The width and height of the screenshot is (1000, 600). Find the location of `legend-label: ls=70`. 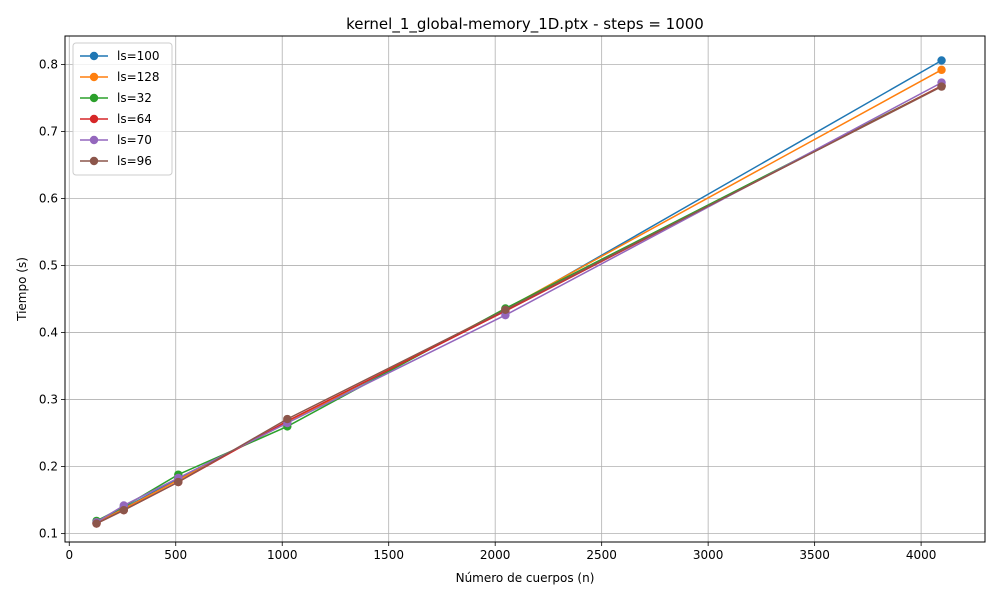

legend-label: ls=70 is located at coordinates (134, 140).